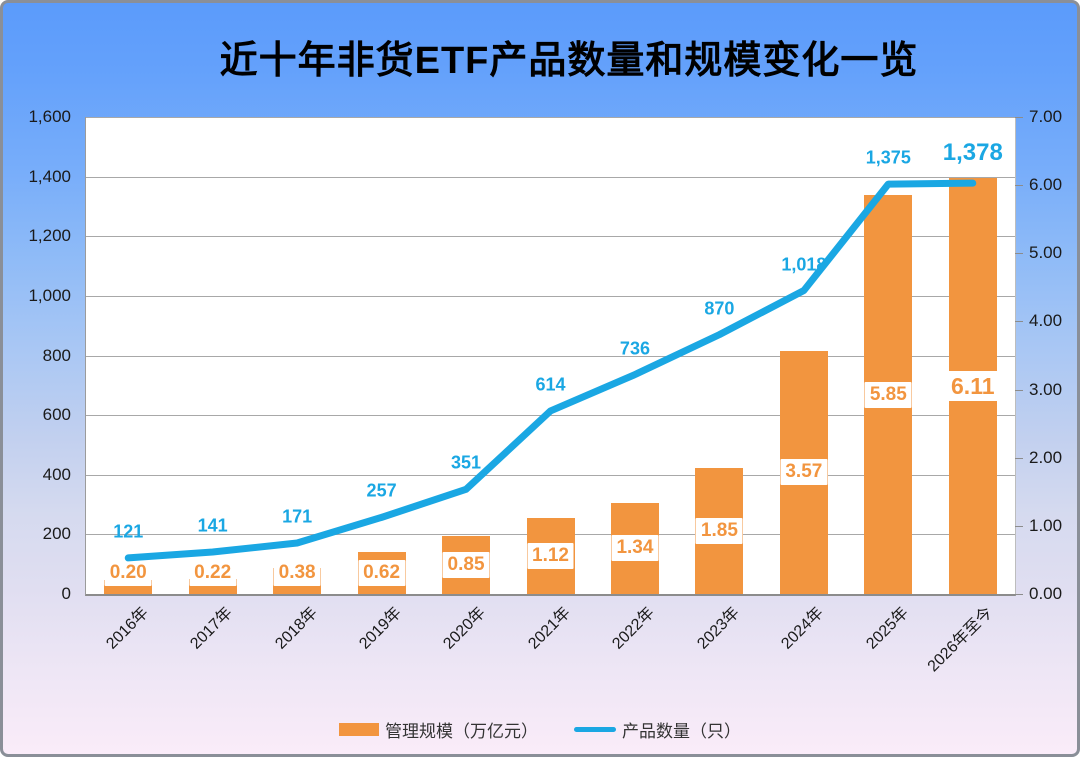 This screenshot has height=757, width=1080. What do you see at coordinates (49, 116) in the screenshot?
I see `left-axis-tick-label: 1,600` at bounding box center [49, 116].